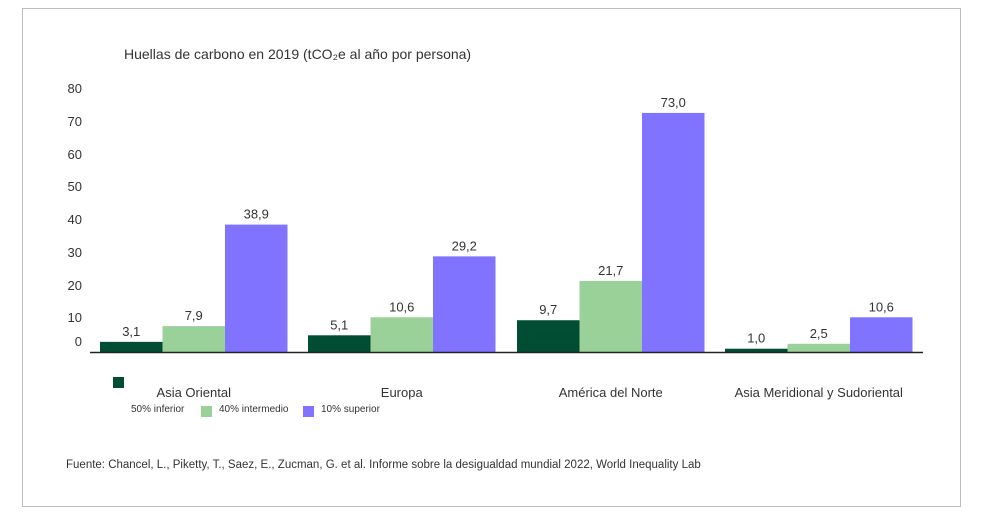 This screenshot has height=513, width=987. Describe the element at coordinates (194, 315) in the screenshot. I see `data-label: 7,9` at that location.